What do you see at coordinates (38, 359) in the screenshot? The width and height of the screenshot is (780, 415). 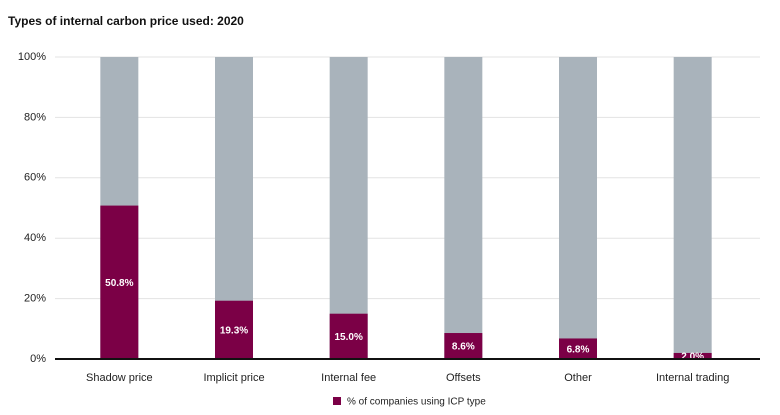 I see `y-tick-label: 0%` at bounding box center [38, 359].